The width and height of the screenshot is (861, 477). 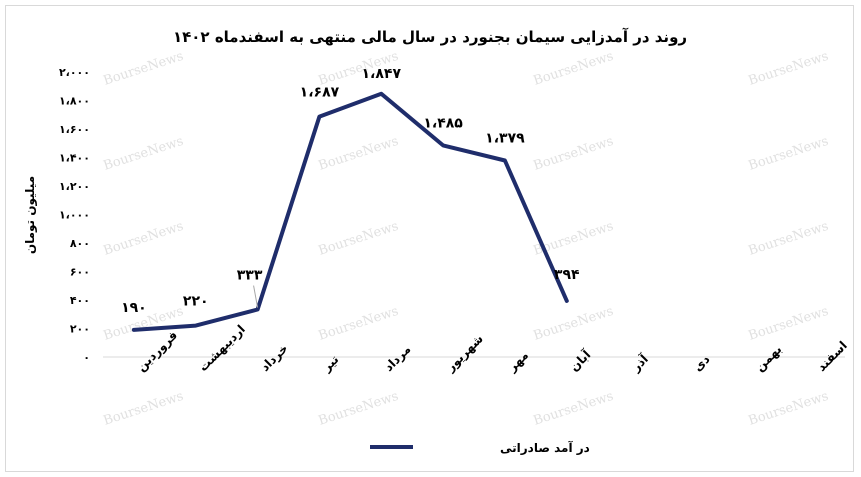 What do you see at coordinates (157, 351) in the screenshot?
I see `x-tick-label: فروردین` at bounding box center [157, 351].